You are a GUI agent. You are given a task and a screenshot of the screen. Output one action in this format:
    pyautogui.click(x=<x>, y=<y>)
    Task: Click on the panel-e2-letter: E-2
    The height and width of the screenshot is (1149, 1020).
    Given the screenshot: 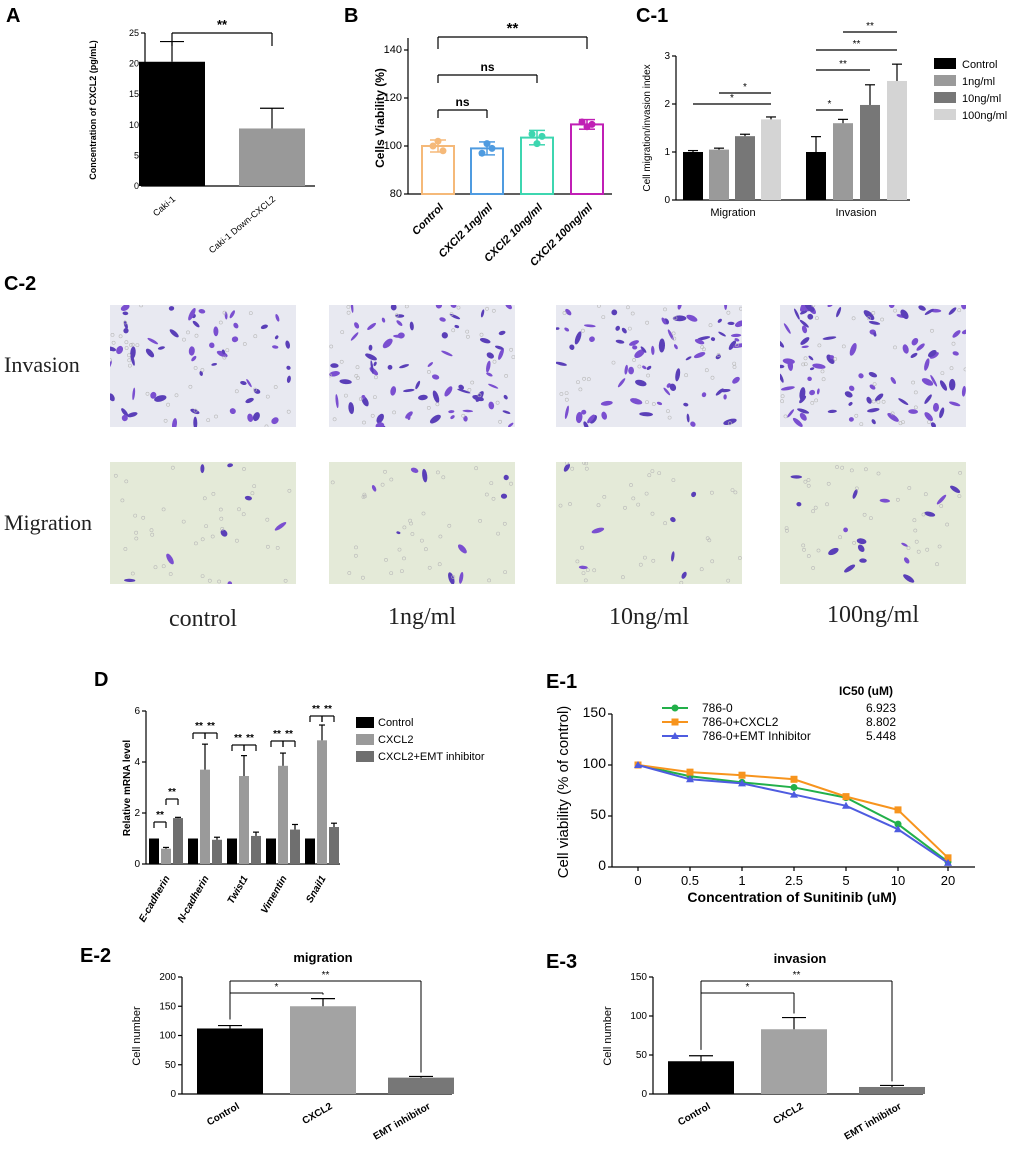 What is the action you would take?
    pyautogui.click(x=95, y=956)
    